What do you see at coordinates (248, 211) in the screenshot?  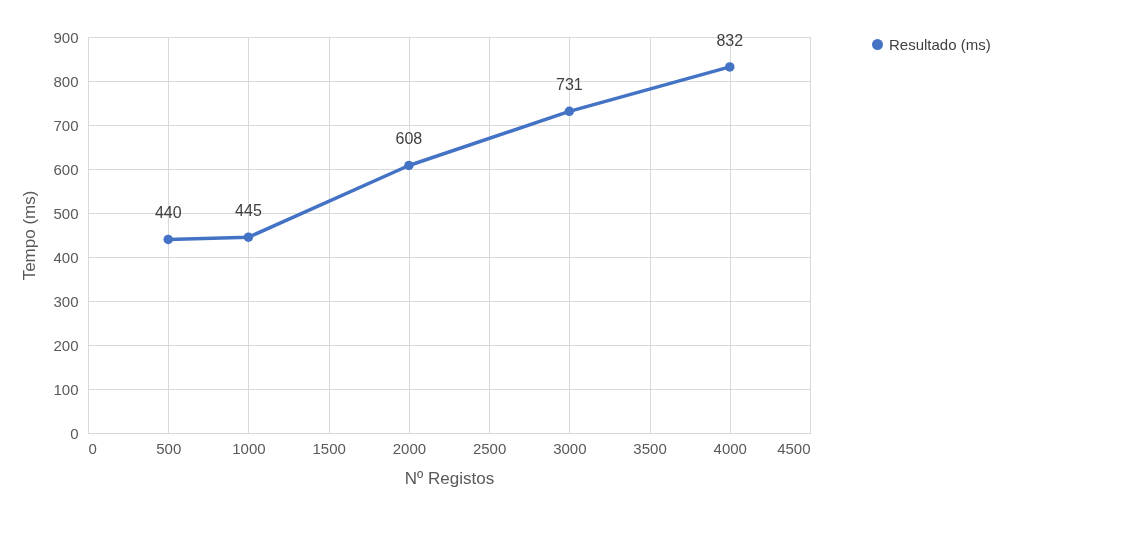 I see `data-label: 445` at bounding box center [248, 211].